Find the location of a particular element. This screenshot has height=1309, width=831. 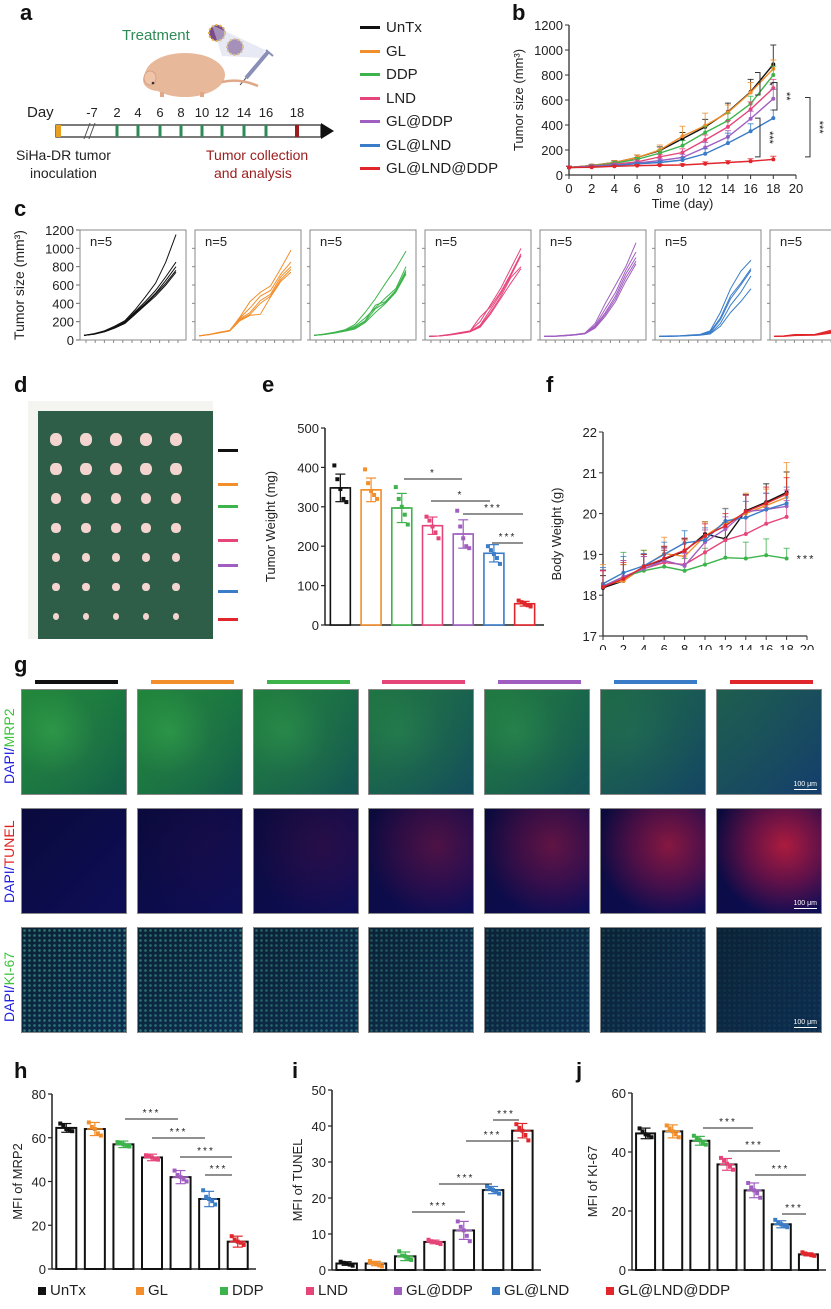

panel-label-f: f is located at coordinates (550, 384).